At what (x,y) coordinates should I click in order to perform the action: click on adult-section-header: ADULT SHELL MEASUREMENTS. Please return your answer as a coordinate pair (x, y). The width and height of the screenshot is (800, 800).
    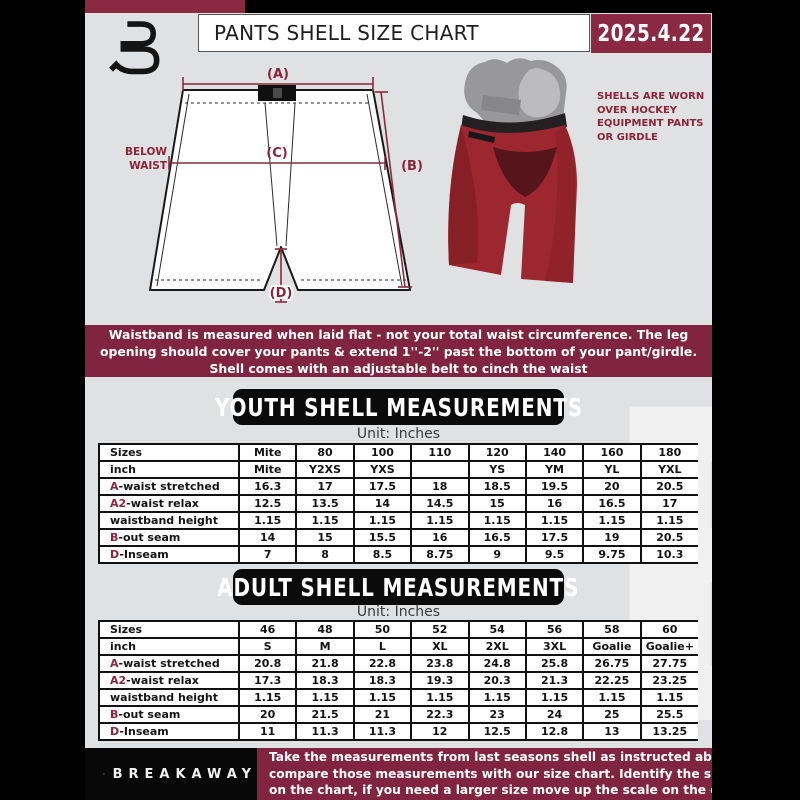
    Looking at the image, I should click on (398, 587).